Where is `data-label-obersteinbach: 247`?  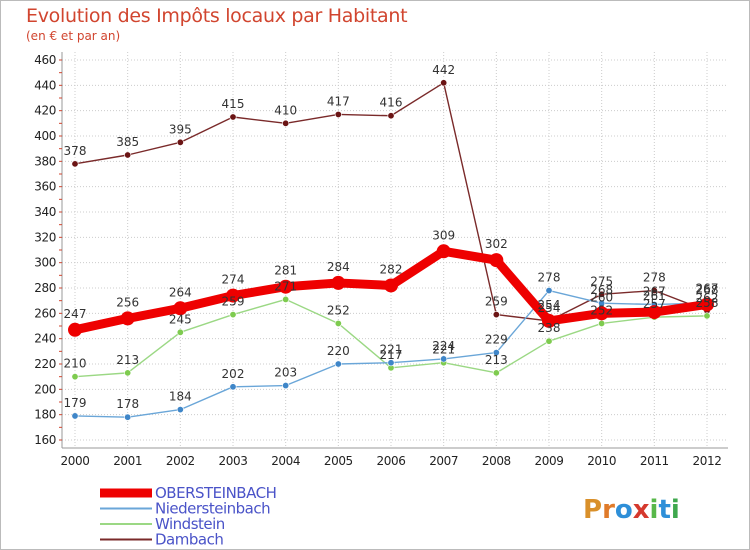
data-label-obersteinbach: 247 is located at coordinates (75, 314).